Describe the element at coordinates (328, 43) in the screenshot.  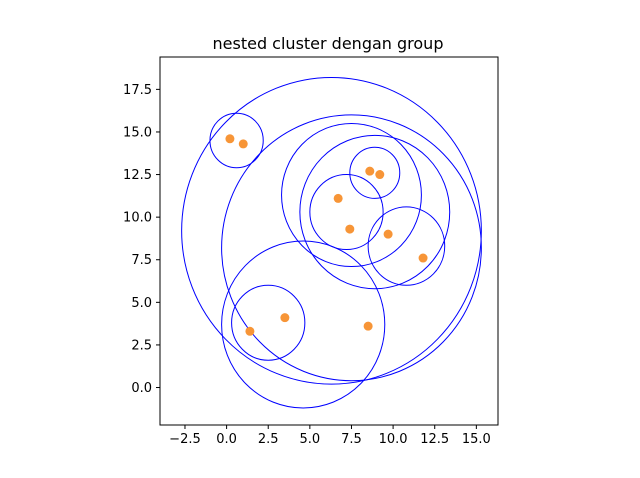
I see `chart-title: nested cluster dengan group` at that location.